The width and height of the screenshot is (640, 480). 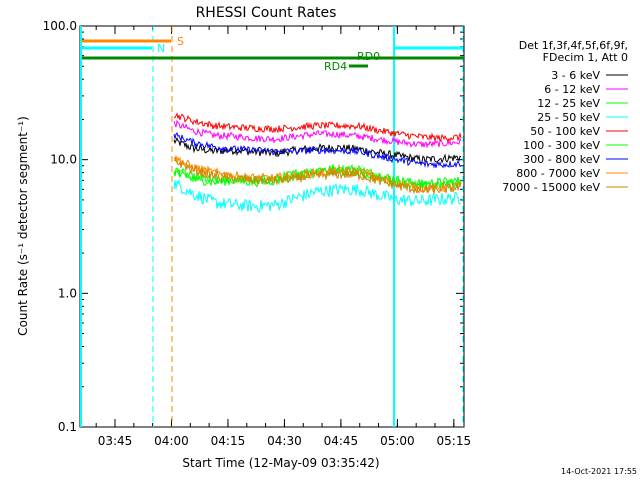 I want to click on legend-entry-label: 6 - 12 keV, so click(x=572, y=89).